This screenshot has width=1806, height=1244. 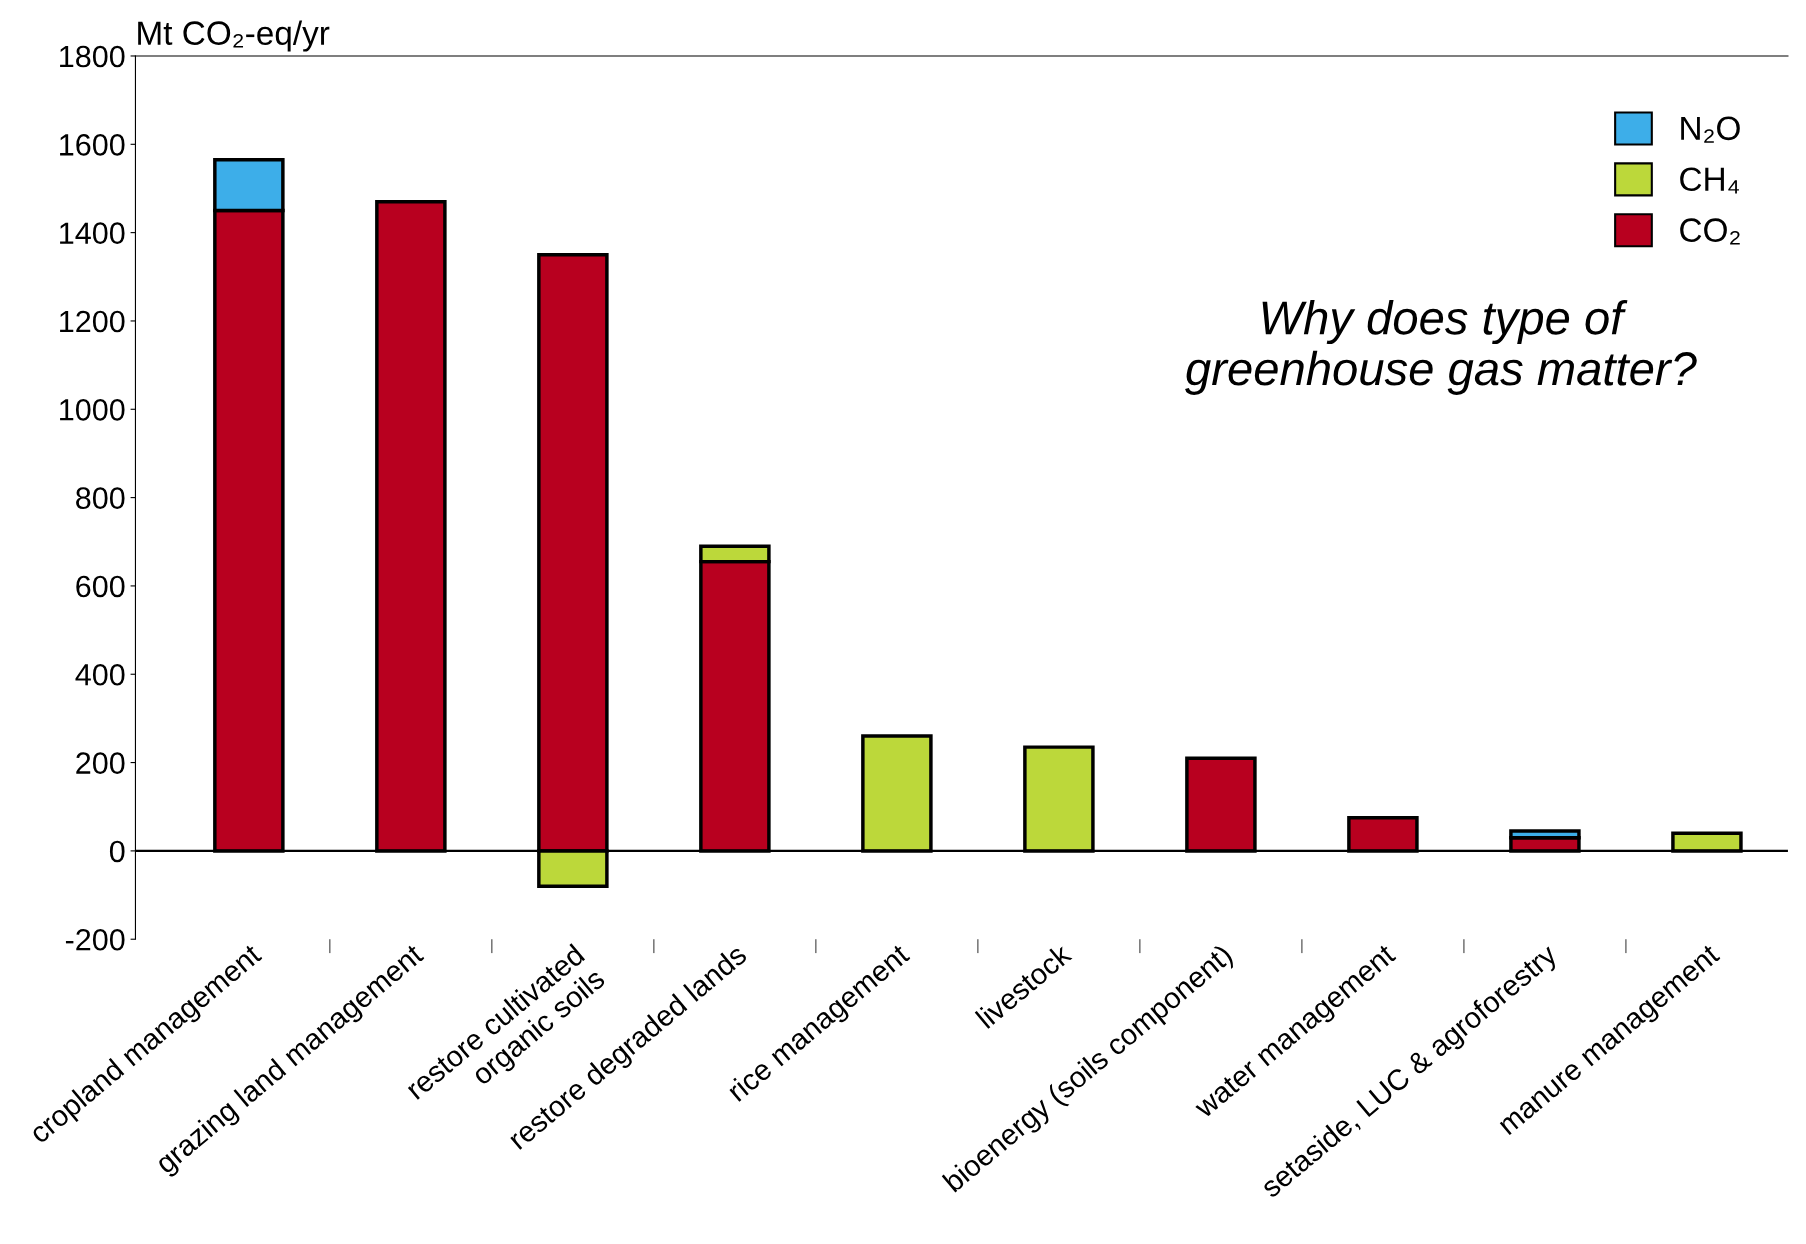 What do you see at coordinates (95, 939) in the screenshot?
I see `y-tick-label: -200` at bounding box center [95, 939].